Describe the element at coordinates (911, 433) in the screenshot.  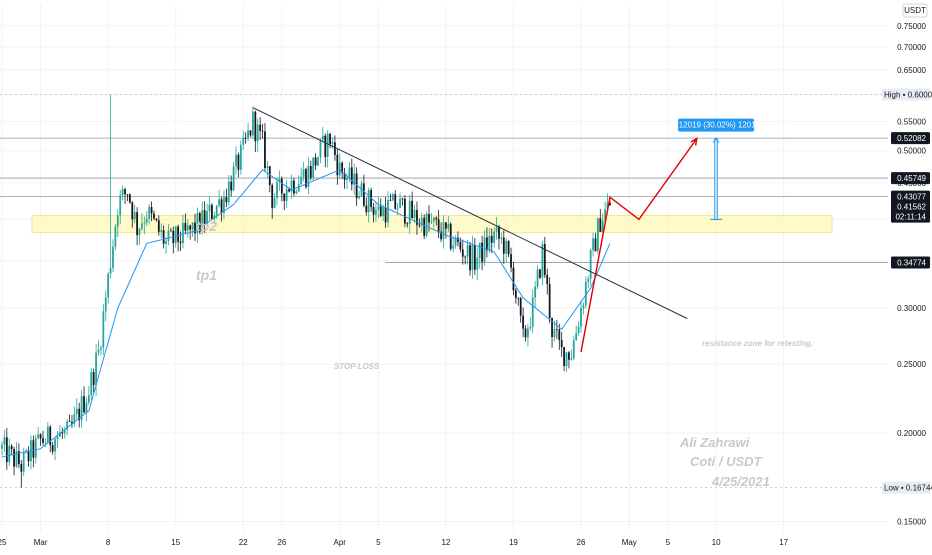
I see `price-tick-label: 0.20000` at that location.